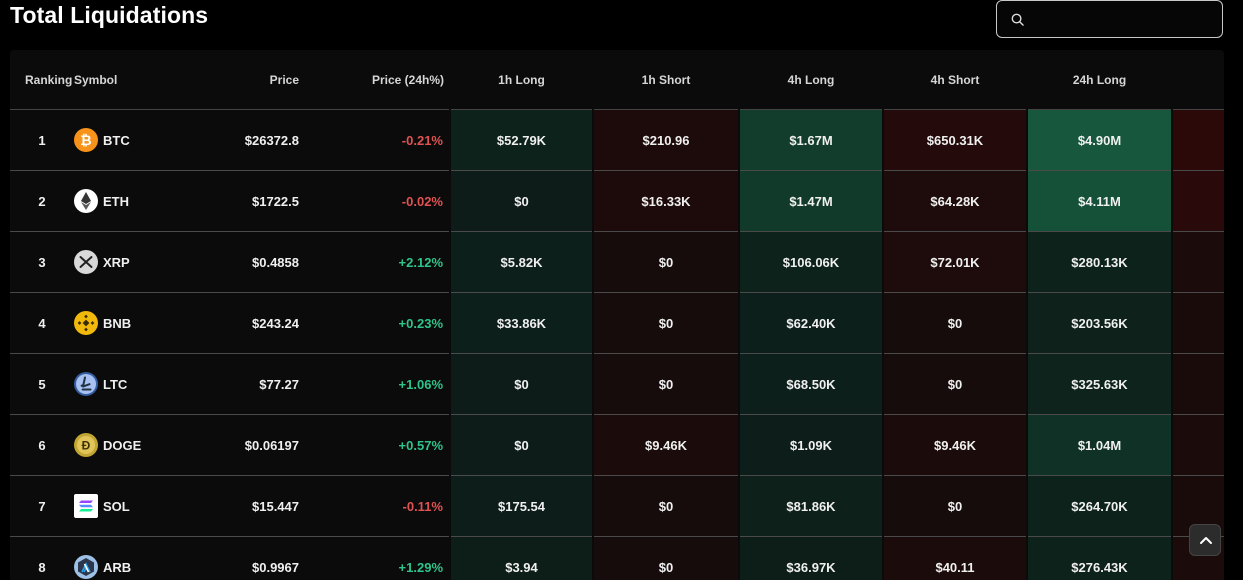 The height and width of the screenshot is (580, 1243). I want to click on bnb-icon, so click(86, 323).